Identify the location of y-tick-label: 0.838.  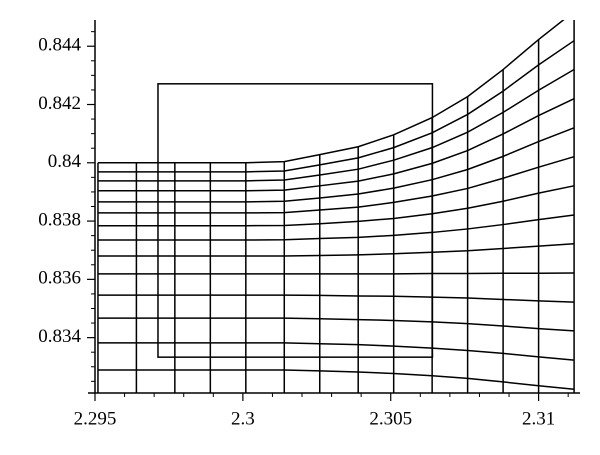
(59, 219).